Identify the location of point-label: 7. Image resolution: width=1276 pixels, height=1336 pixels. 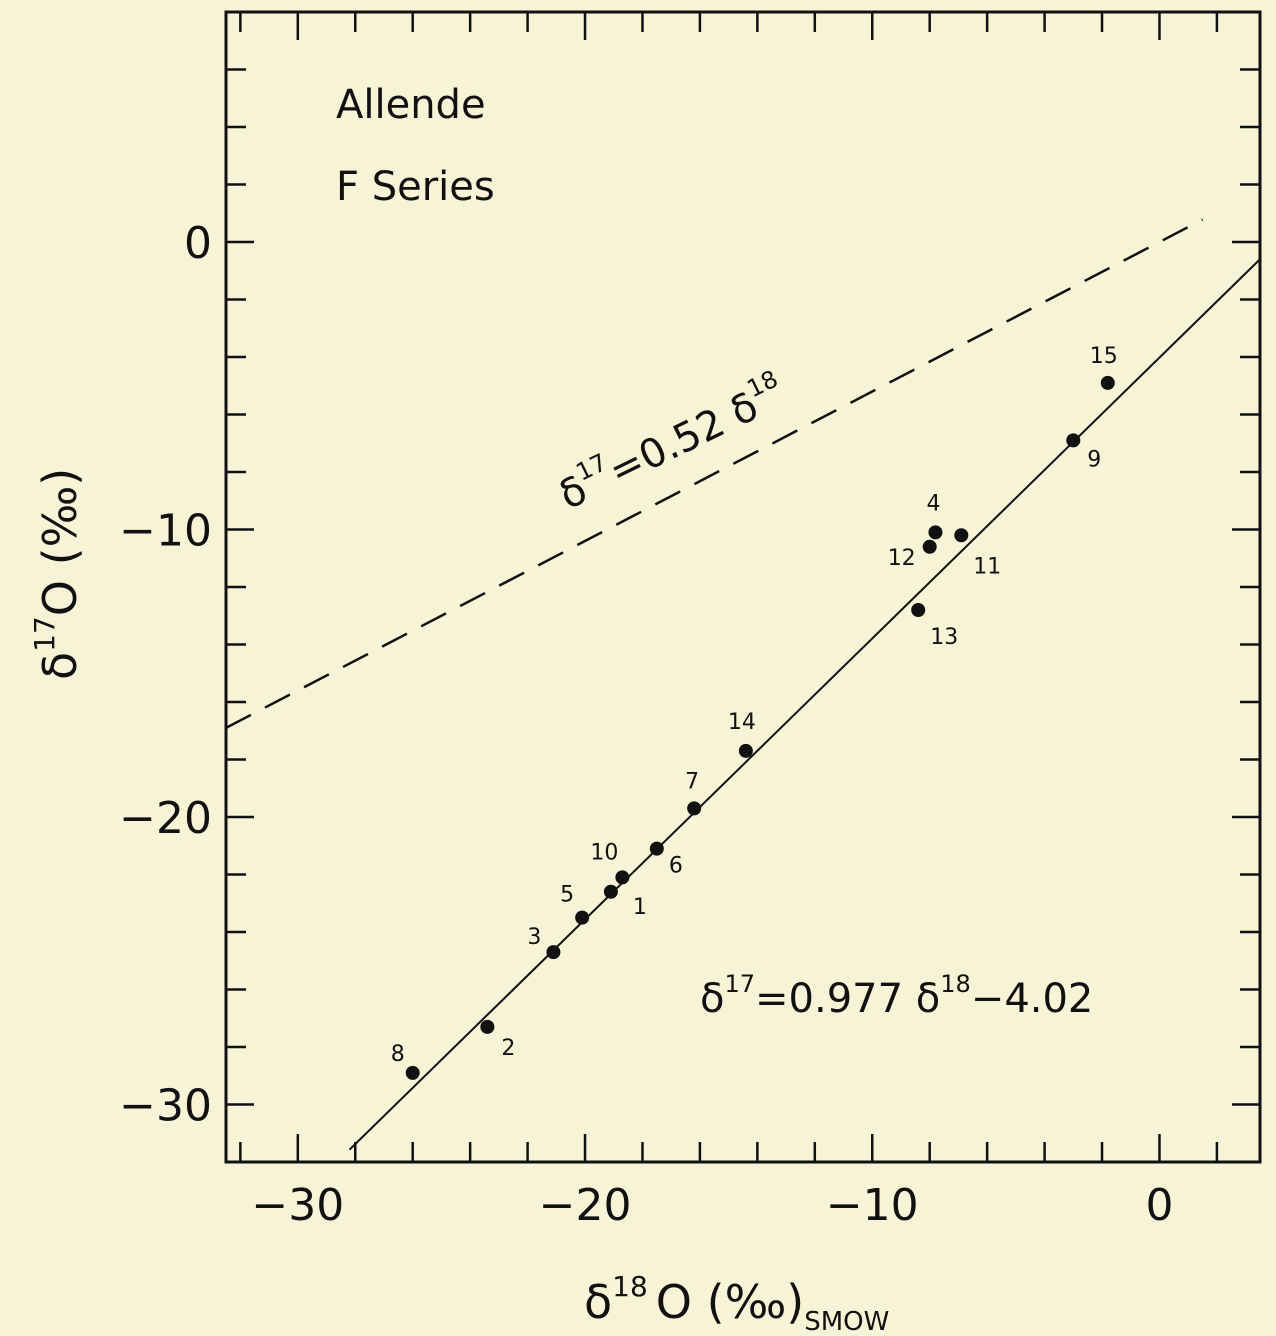
(692, 781).